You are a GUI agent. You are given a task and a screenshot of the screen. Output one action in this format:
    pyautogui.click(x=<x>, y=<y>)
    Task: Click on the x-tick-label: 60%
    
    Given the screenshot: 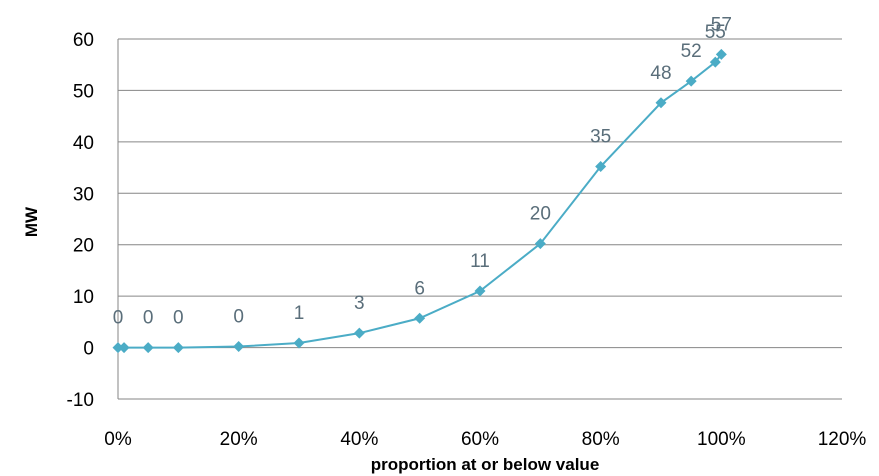 What is the action you would take?
    pyautogui.click(x=480, y=439)
    